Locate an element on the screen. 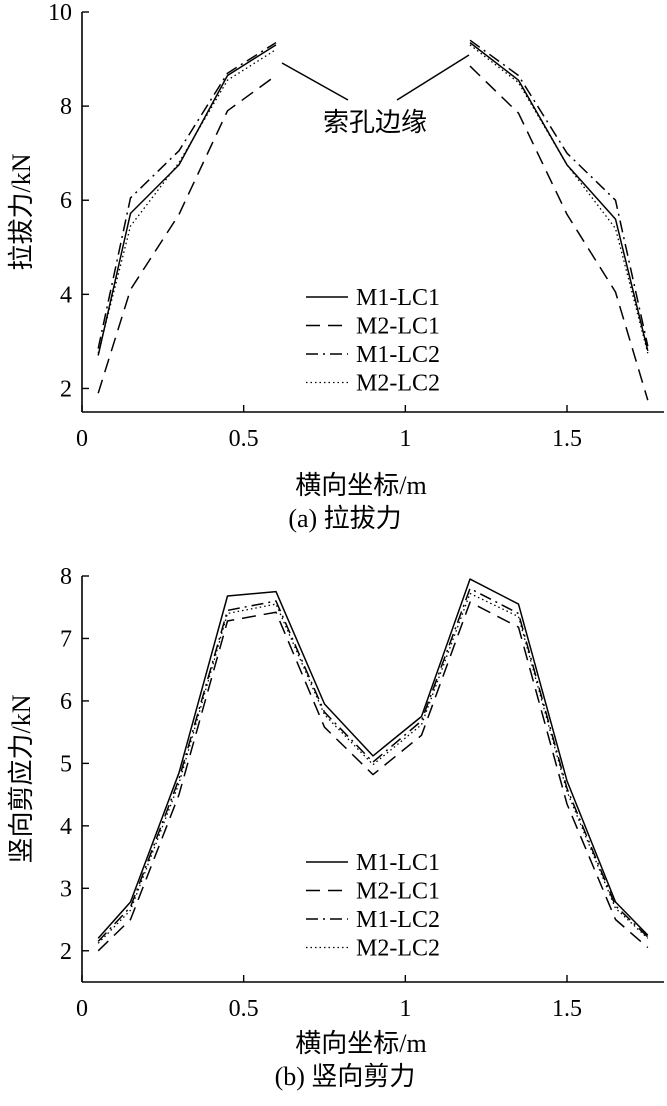  y-tick-label: 7 is located at coordinates (66, 639).